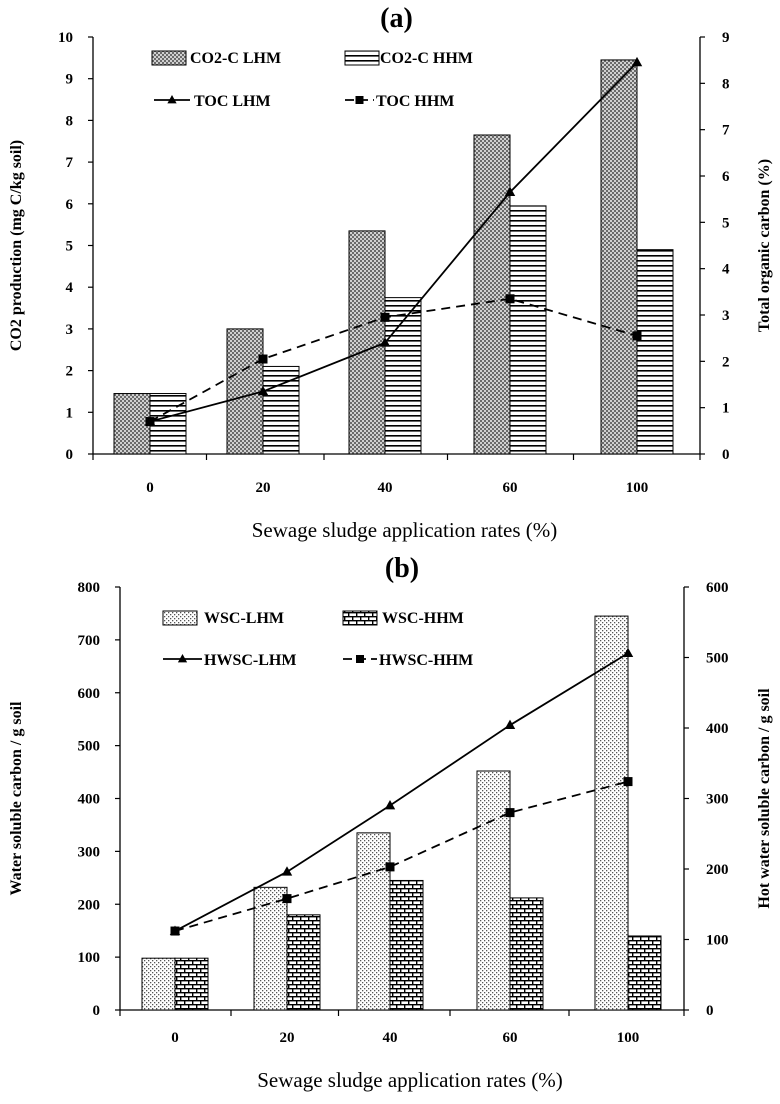 The image size is (780, 1104). What do you see at coordinates (726, 38) in the screenshot?
I see `y2-tick-label: 9` at bounding box center [726, 38].